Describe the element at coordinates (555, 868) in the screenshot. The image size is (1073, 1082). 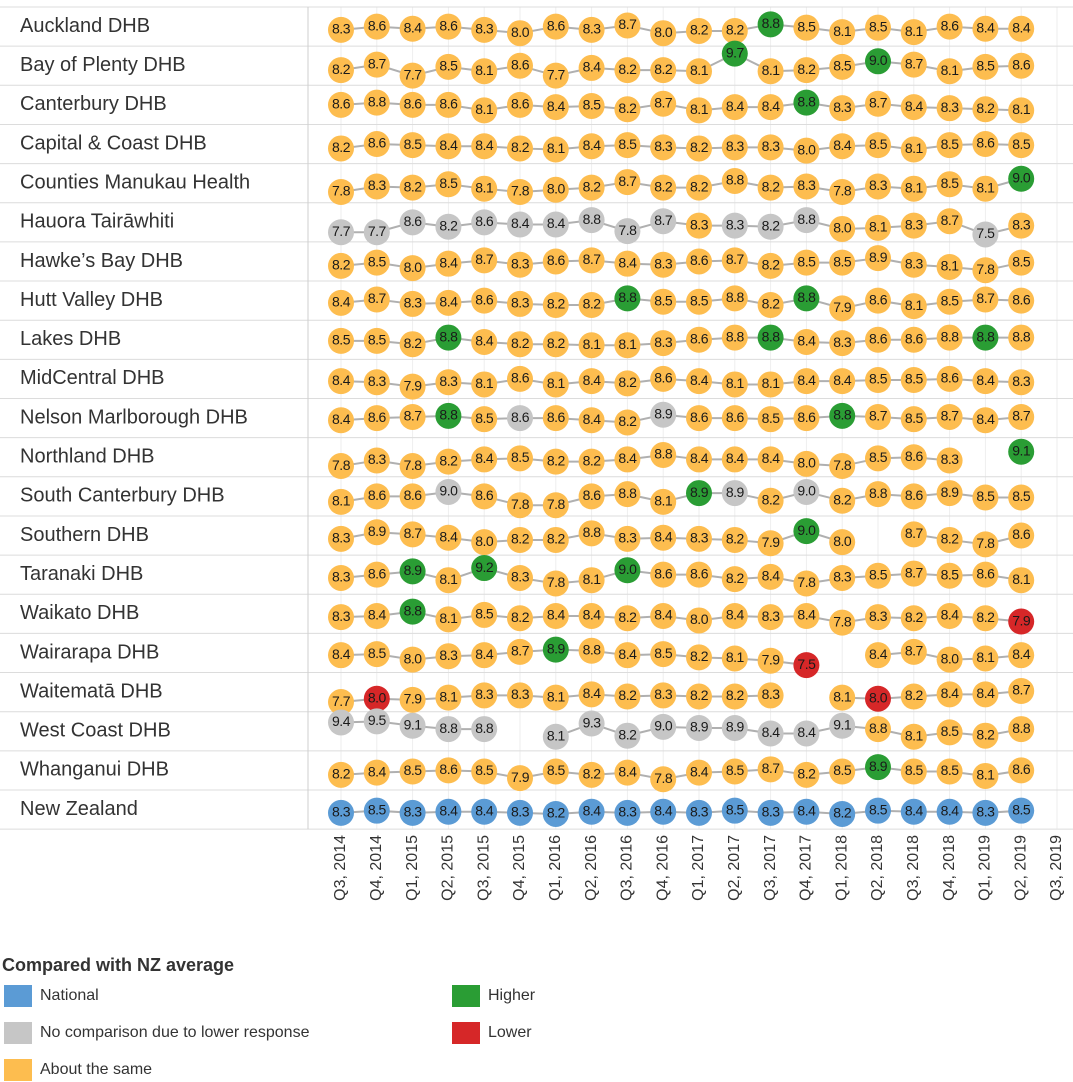
I see `x-tick-label: Q1, 2016` at that location.